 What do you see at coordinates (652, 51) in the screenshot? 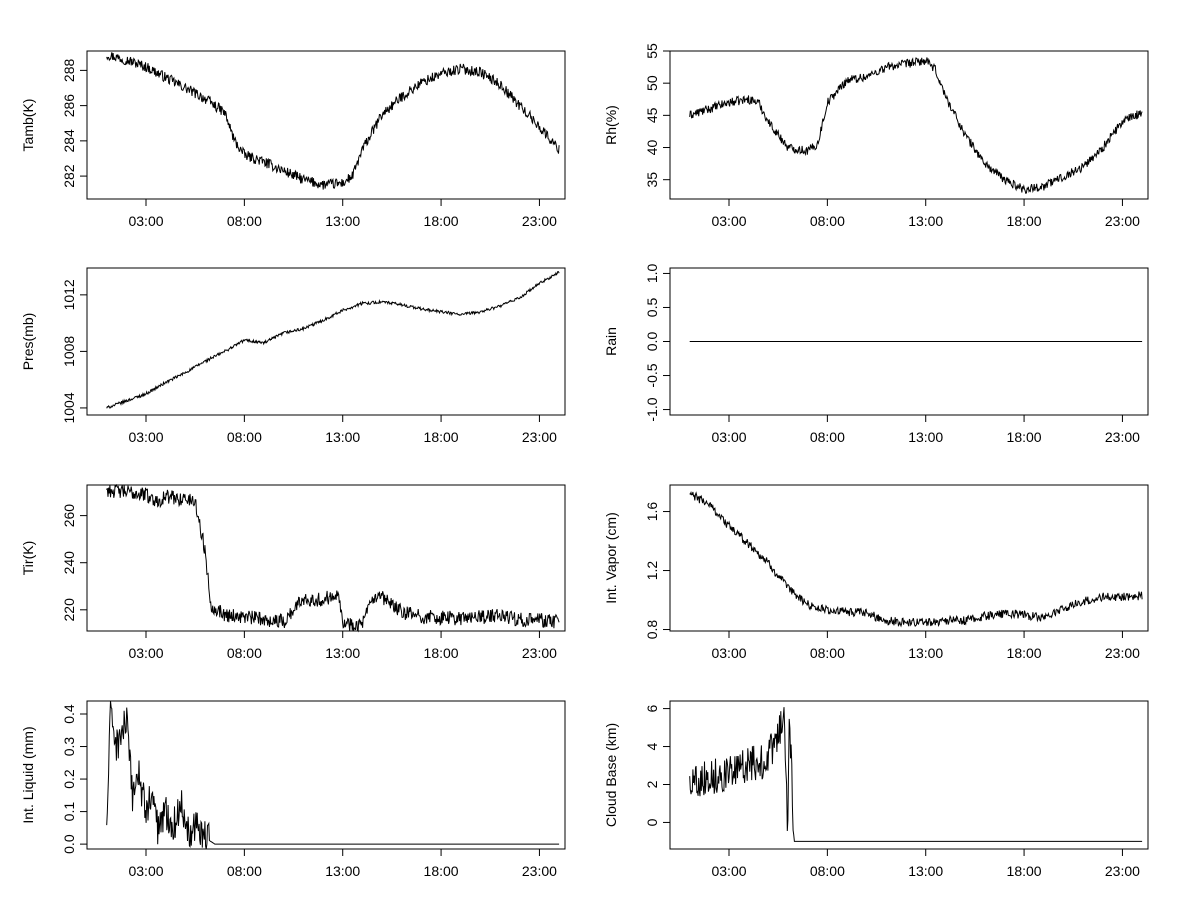
I see `y-tick-label: 55` at bounding box center [652, 51].